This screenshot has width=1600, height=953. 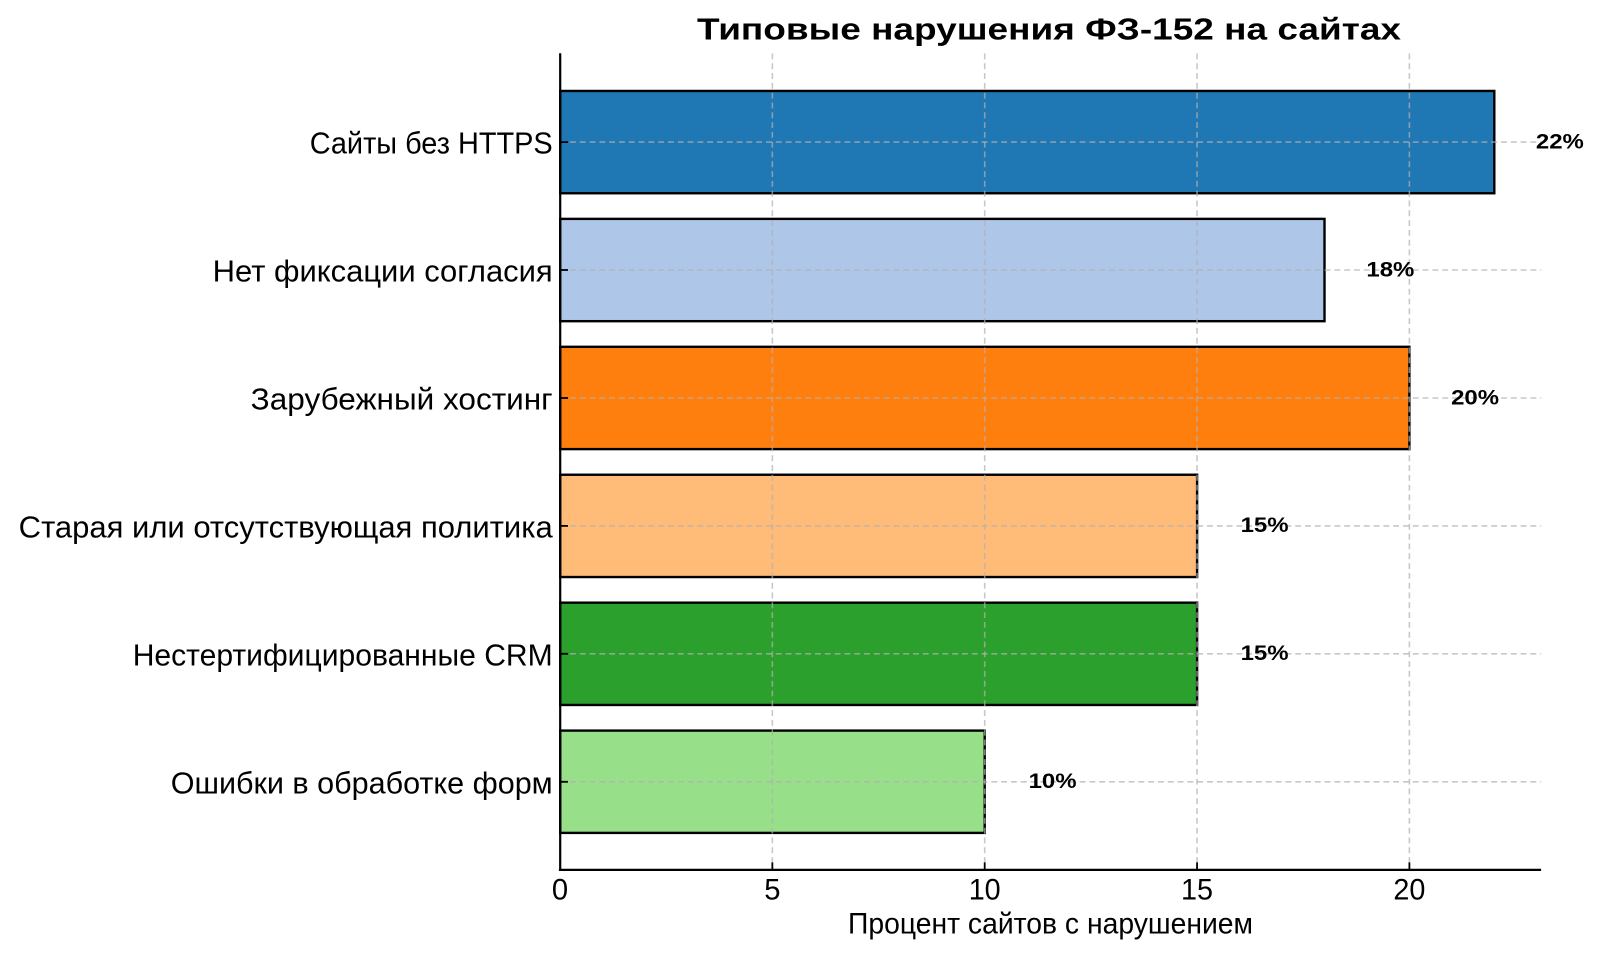 What do you see at coordinates (1560, 141) in the screenshot?
I see `svg-text: 22%` at bounding box center [1560, 141].